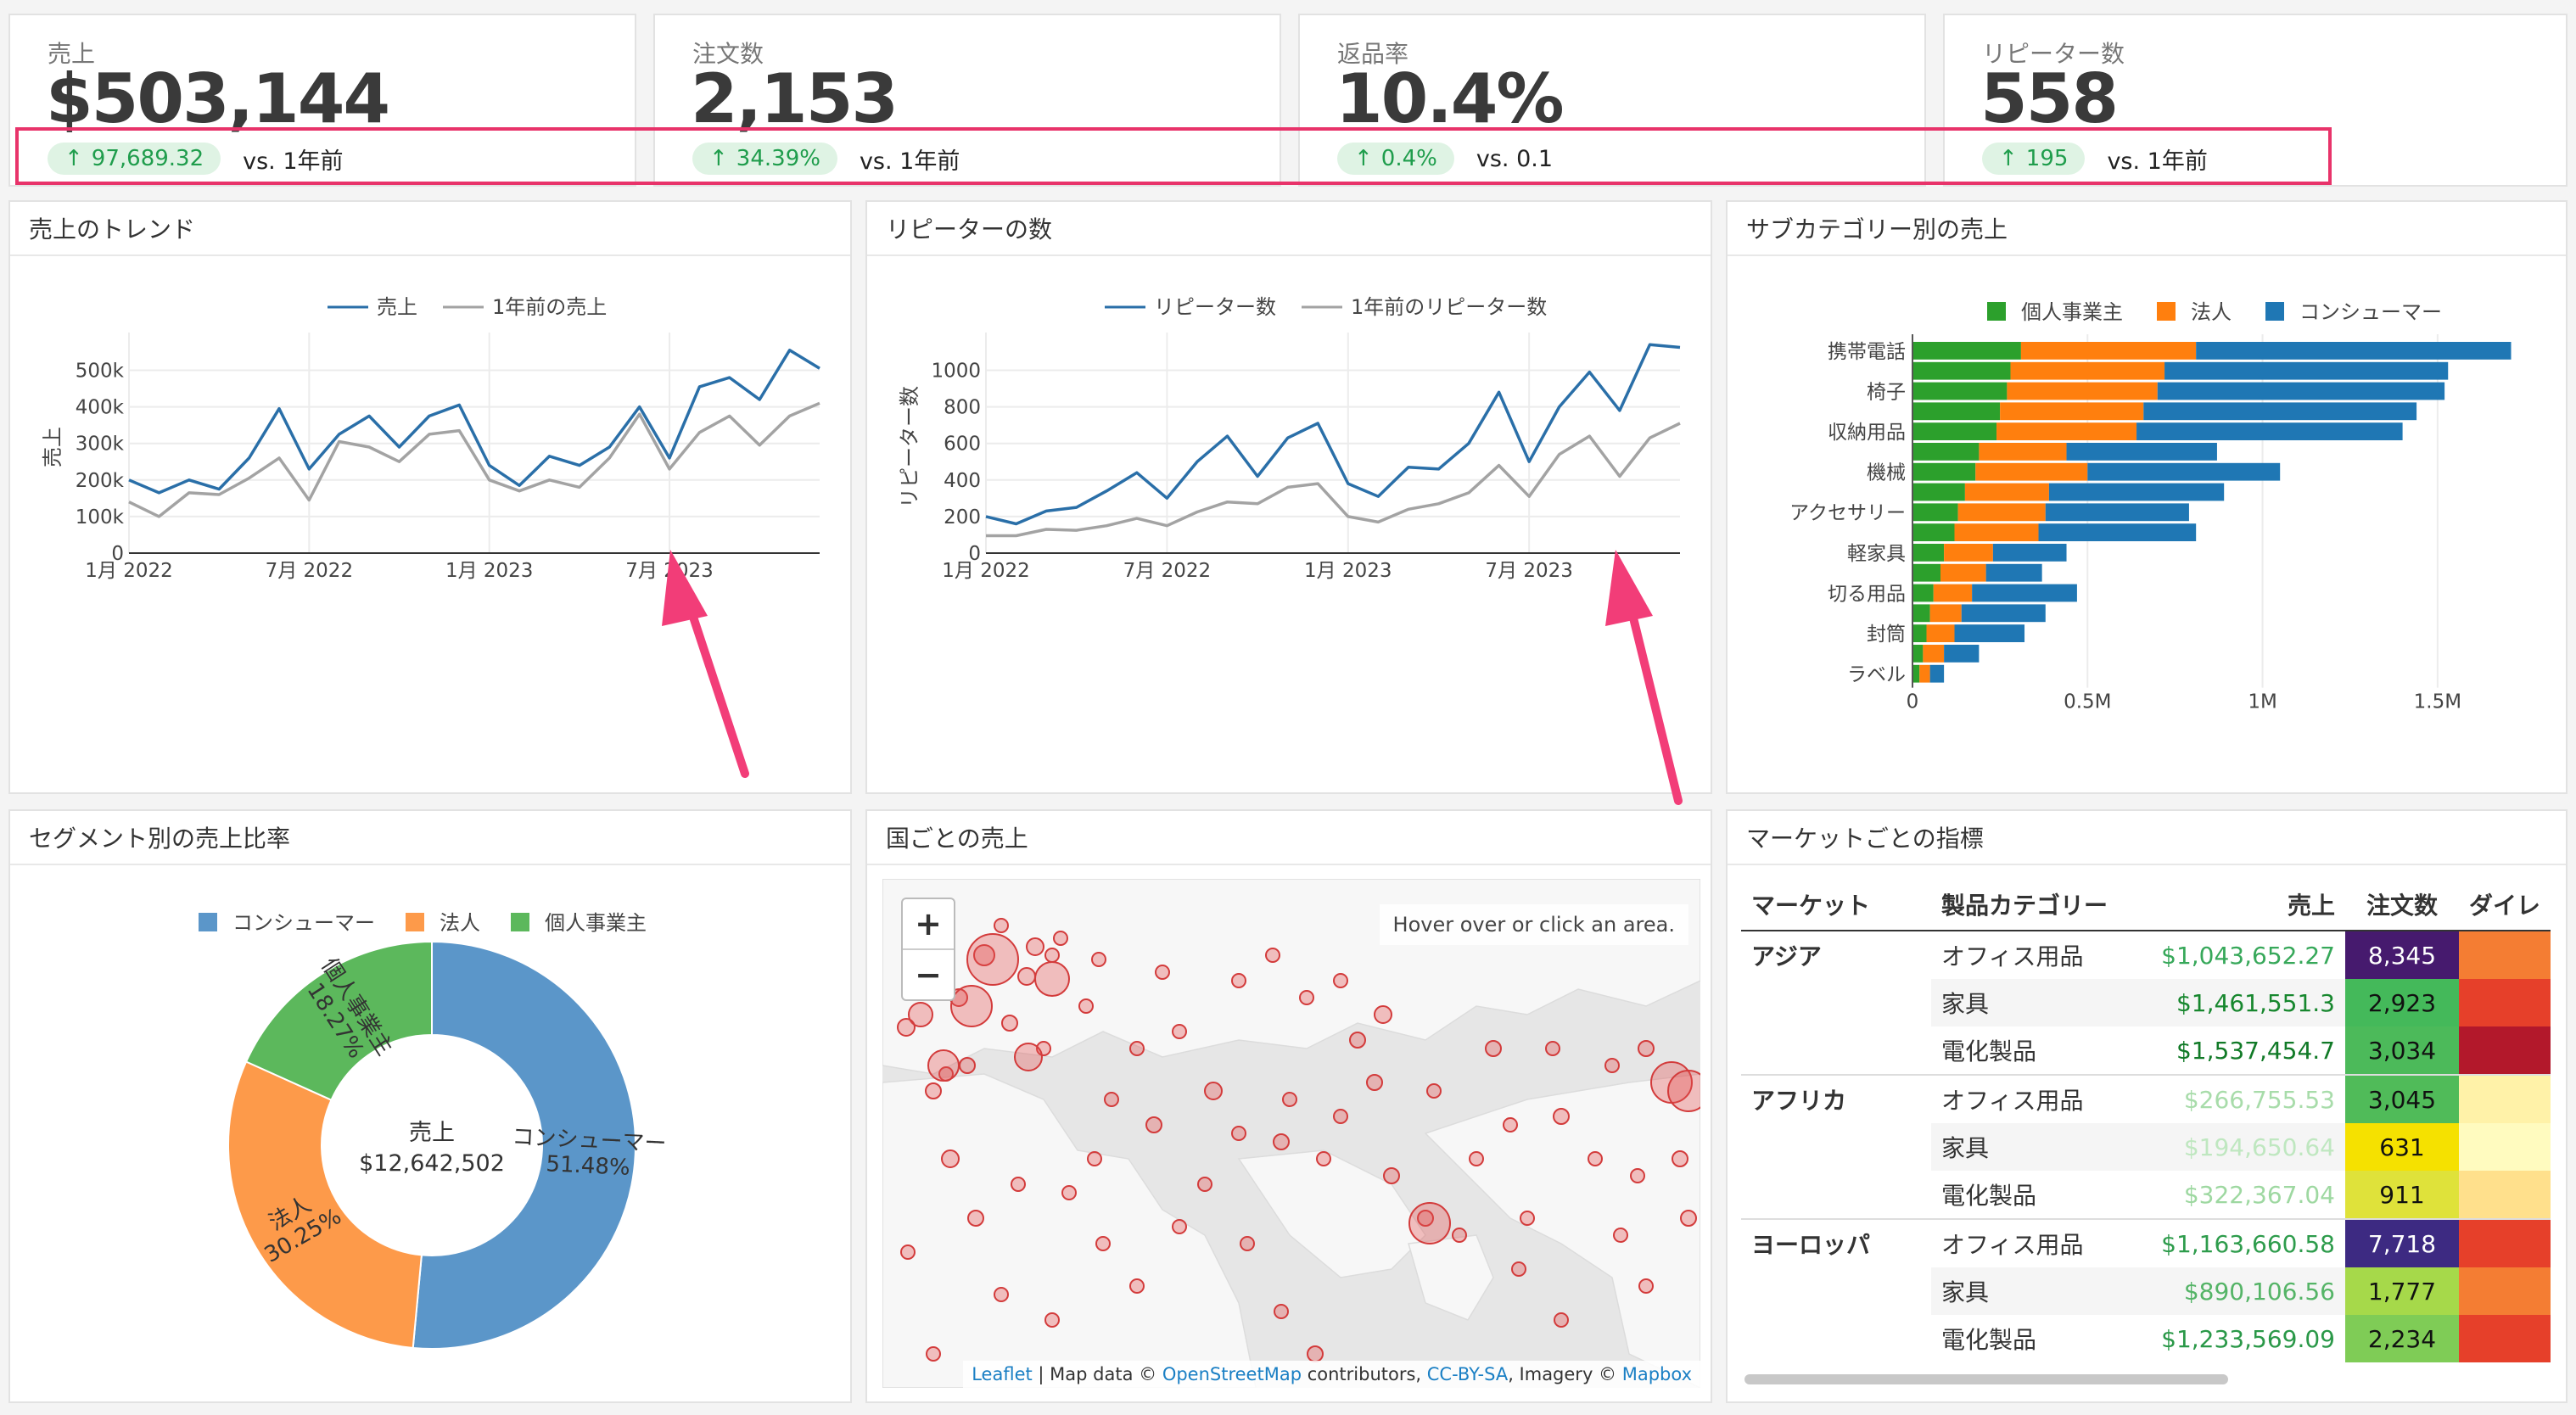 Image resolution: width=2576 pixels, height=1415 pixels. Describe the element at coordinates (1002, 1374) in the screenshot. I see `leaflet-link: Leaflet` at that location.